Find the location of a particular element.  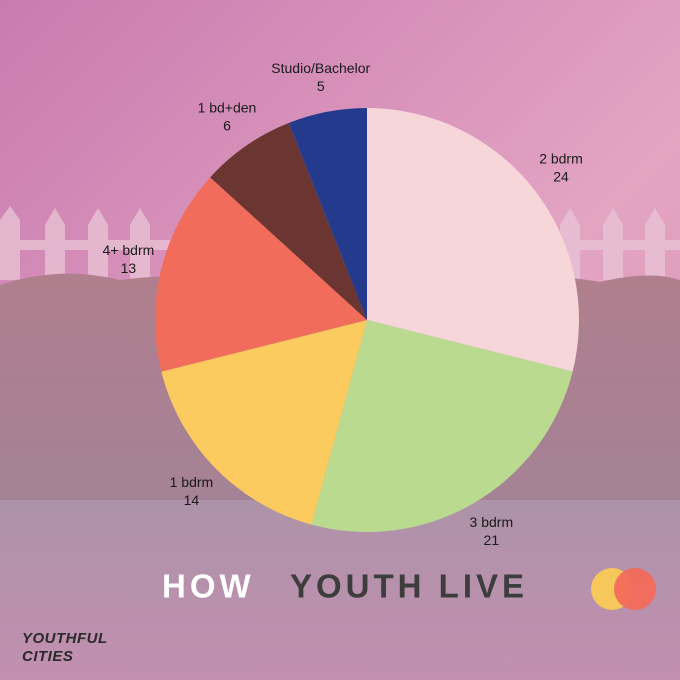

slice-label: 2 bdrm is located at coordinates (561, 158).